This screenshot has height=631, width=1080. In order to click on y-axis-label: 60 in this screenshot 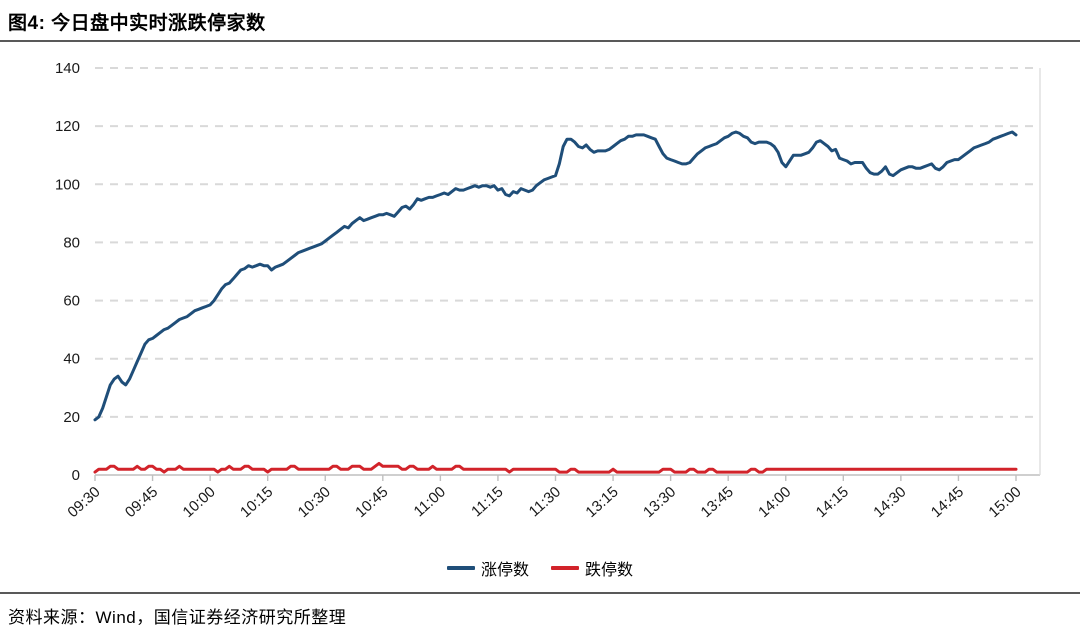, I will do `click(71, 301)`.